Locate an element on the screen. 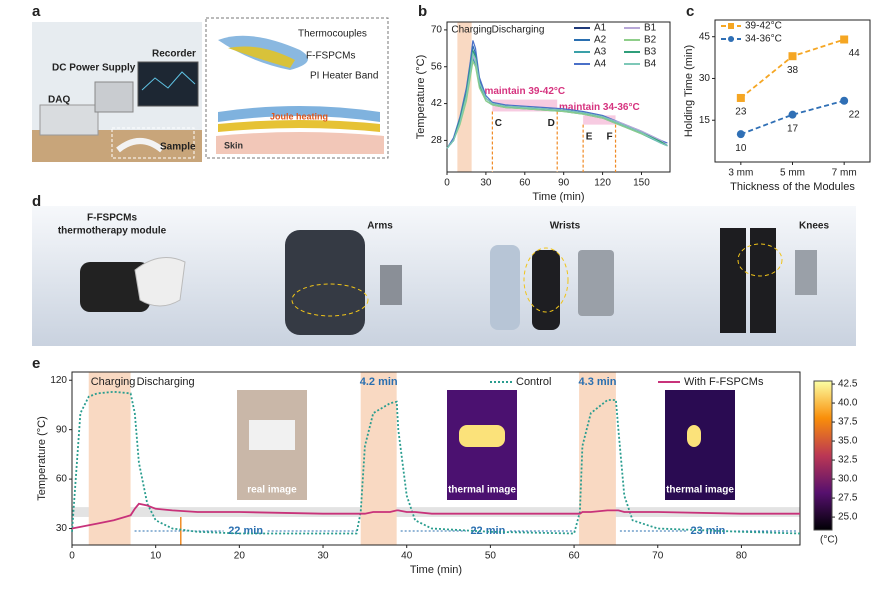  lab-photo is located at coordinates (117, 92).